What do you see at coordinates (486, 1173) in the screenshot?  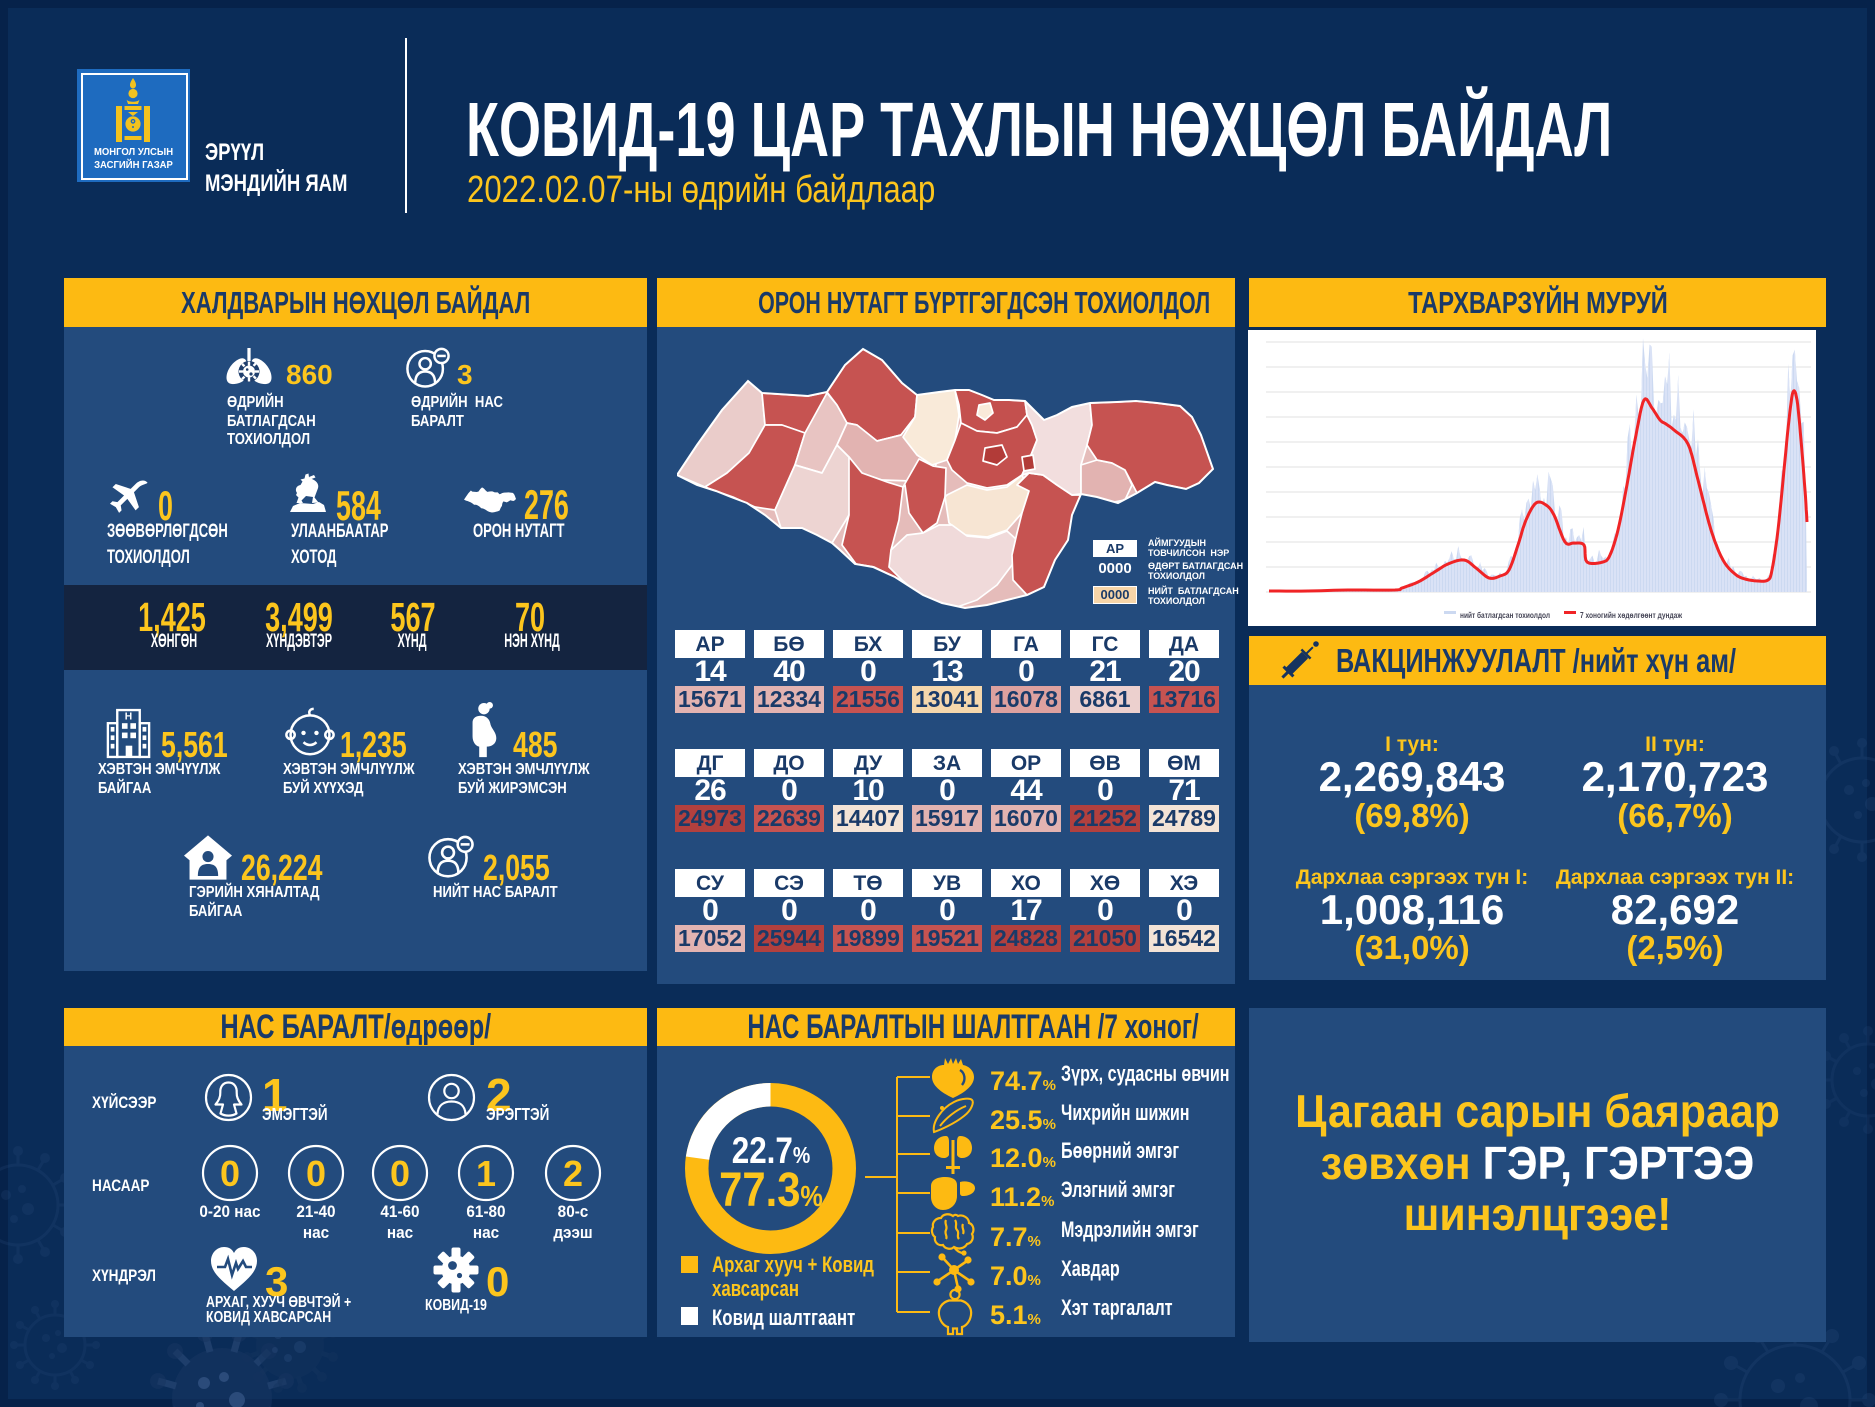 I see `svg-text: 1` at bounding box center [486, 1173].